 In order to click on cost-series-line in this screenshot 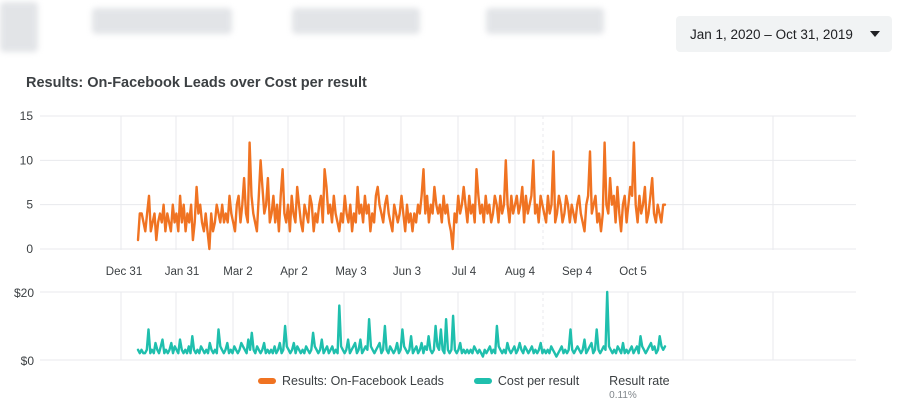, I will do `click(401, 324)`.